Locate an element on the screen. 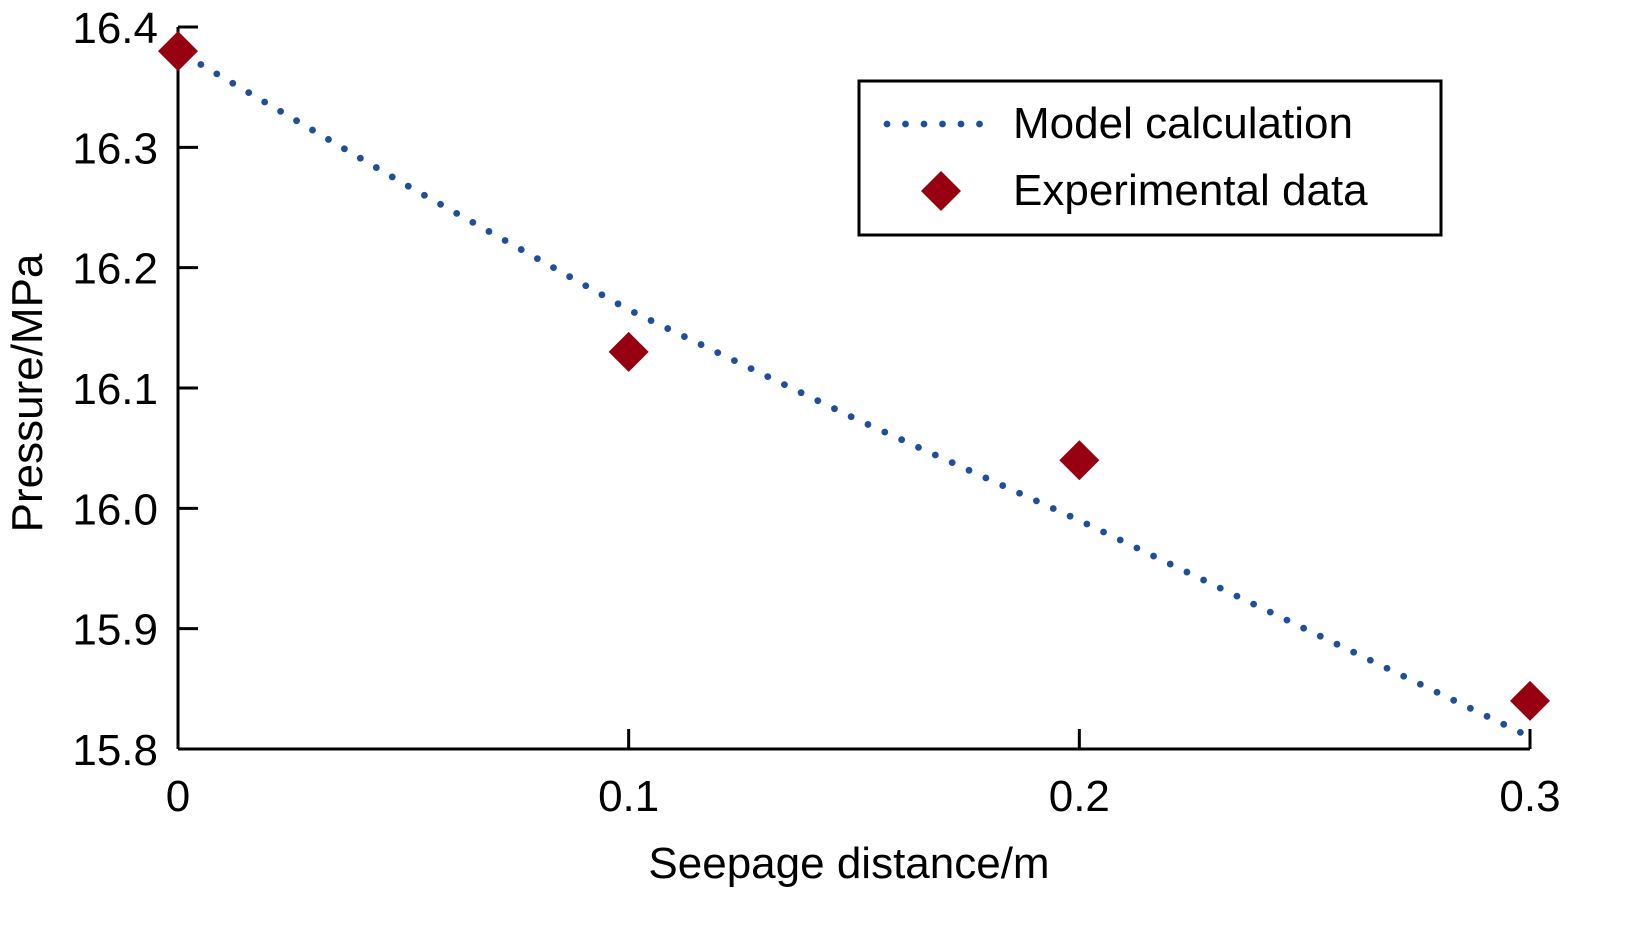 This screenshot has height=939, width=1645. x-ticks: 0 0.1 0.2 0.3 is located at coordinates (863, 775).